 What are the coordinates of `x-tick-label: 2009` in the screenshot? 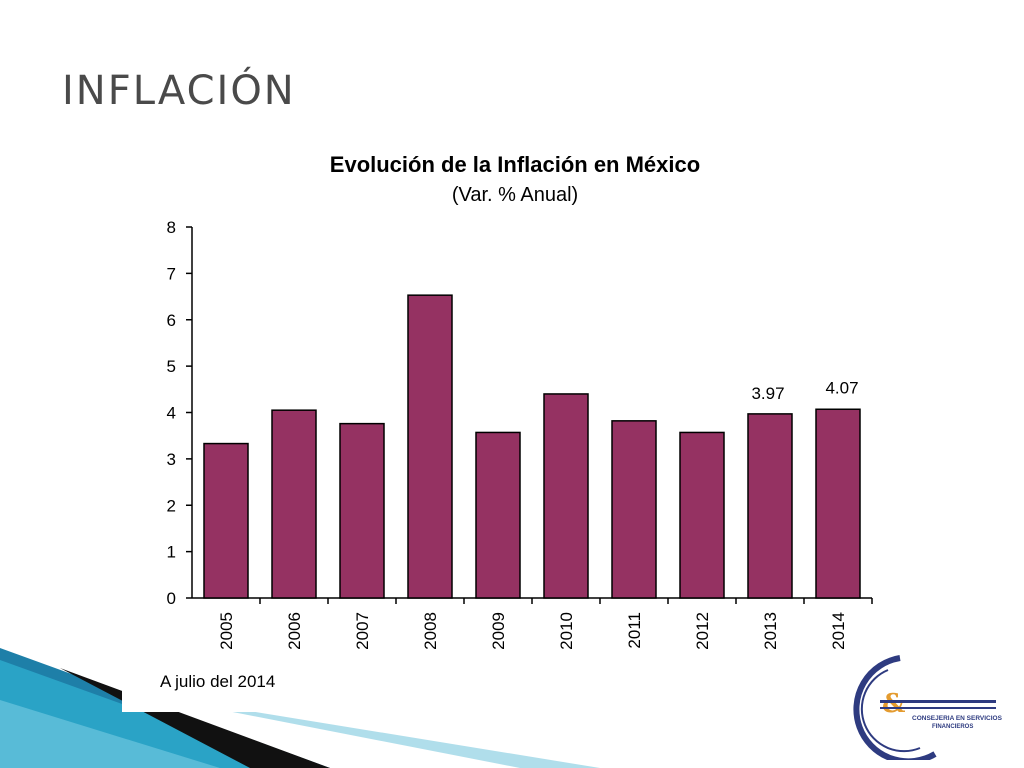 It's located at (498, 631).